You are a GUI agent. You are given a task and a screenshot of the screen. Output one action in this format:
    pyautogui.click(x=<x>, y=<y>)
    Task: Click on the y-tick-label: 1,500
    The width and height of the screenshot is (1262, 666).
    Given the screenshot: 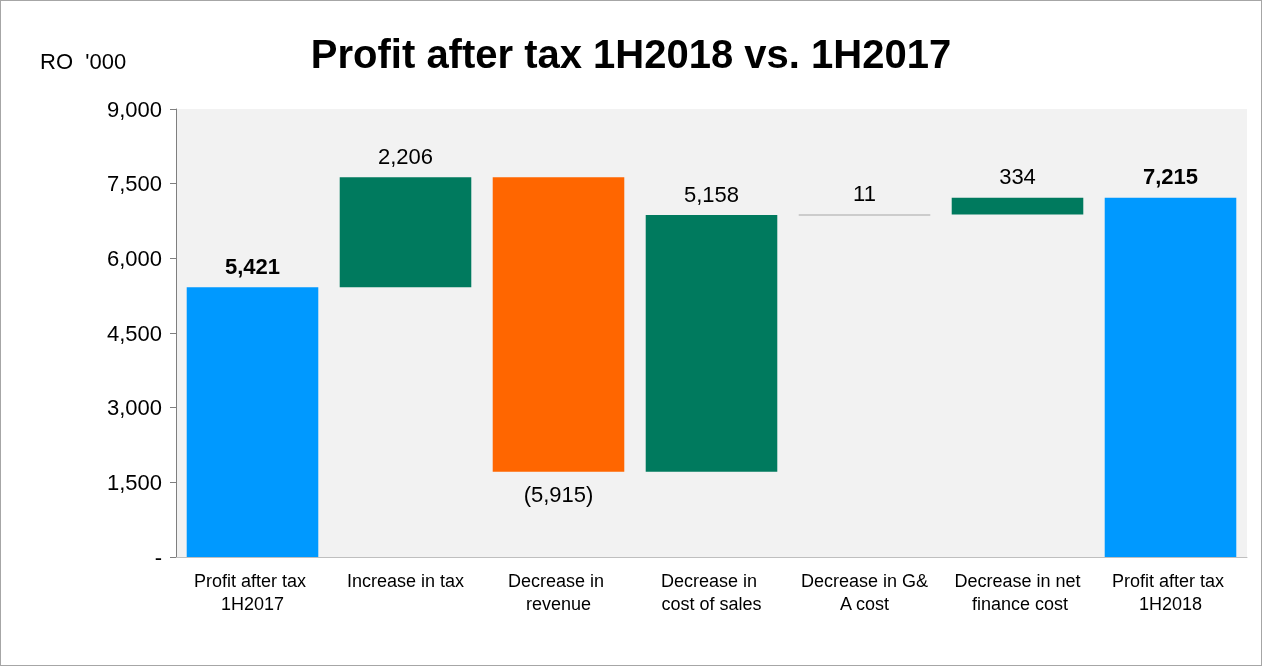 What is the action you would take?
    pyautogui.click(x=134, y=482)
    